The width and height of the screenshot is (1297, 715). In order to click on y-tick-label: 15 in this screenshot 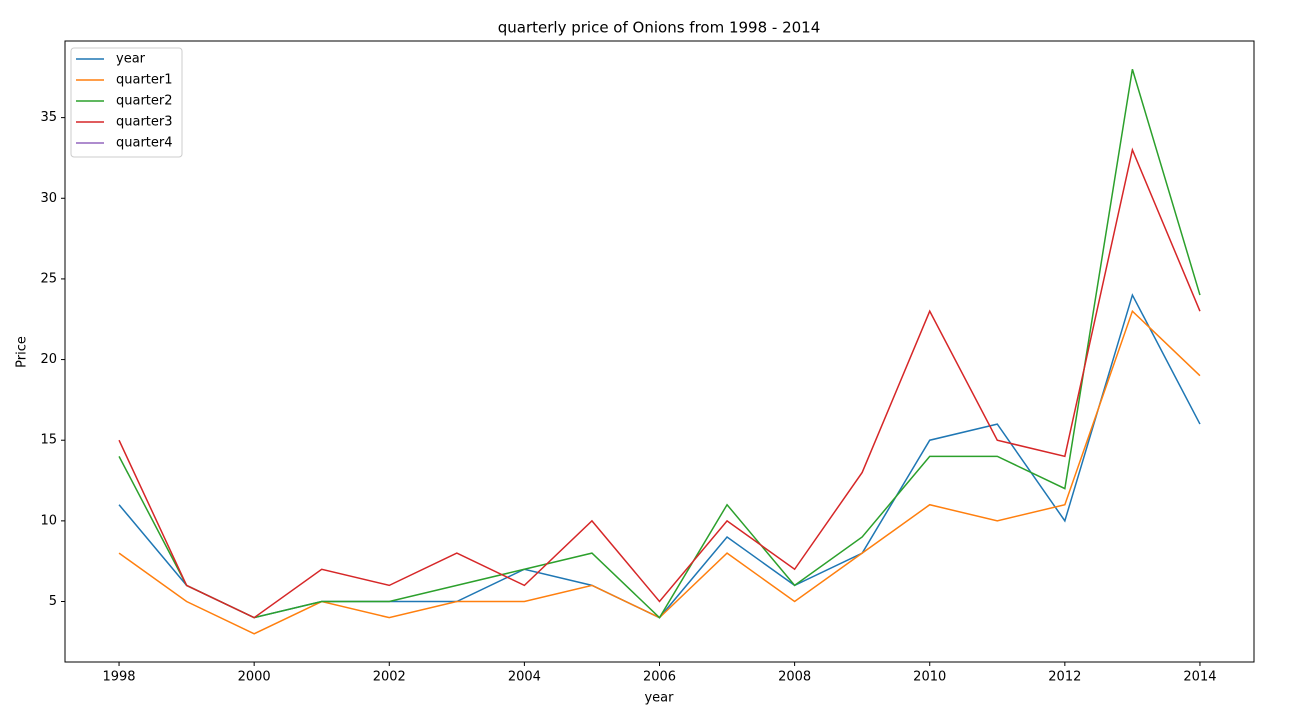, I will do `click(48, 440)`.